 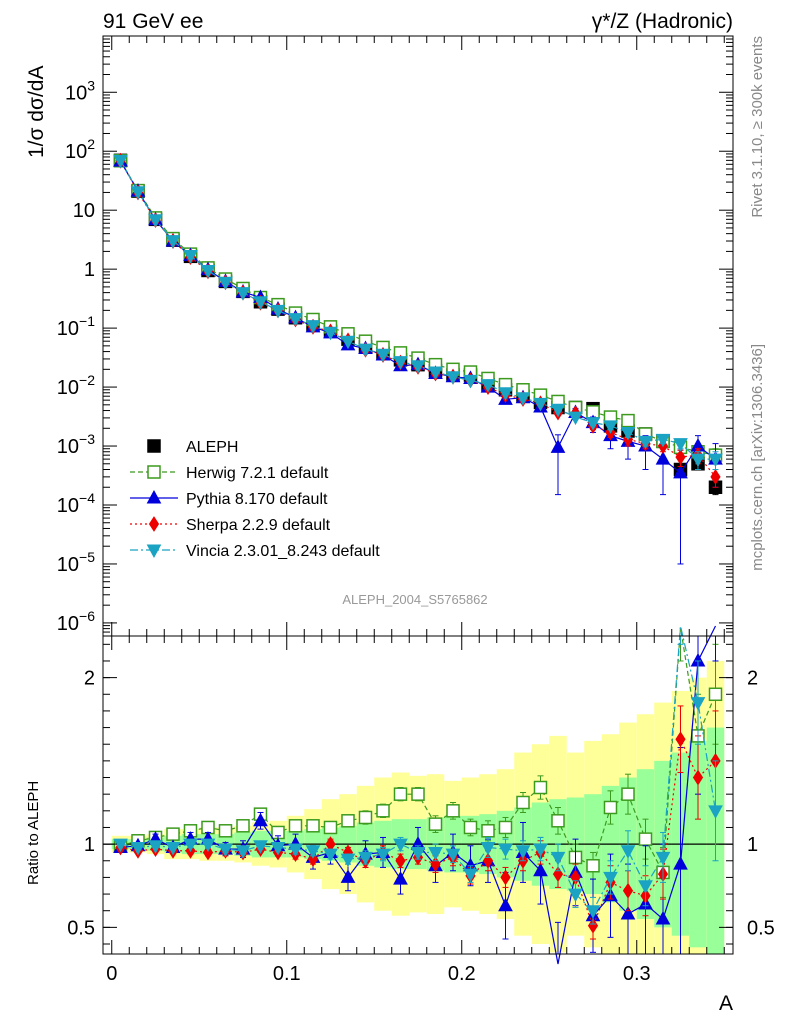 I want to click on legend-label: Vincia 2.3.01_8.243 default, so click(x=283, y=551).